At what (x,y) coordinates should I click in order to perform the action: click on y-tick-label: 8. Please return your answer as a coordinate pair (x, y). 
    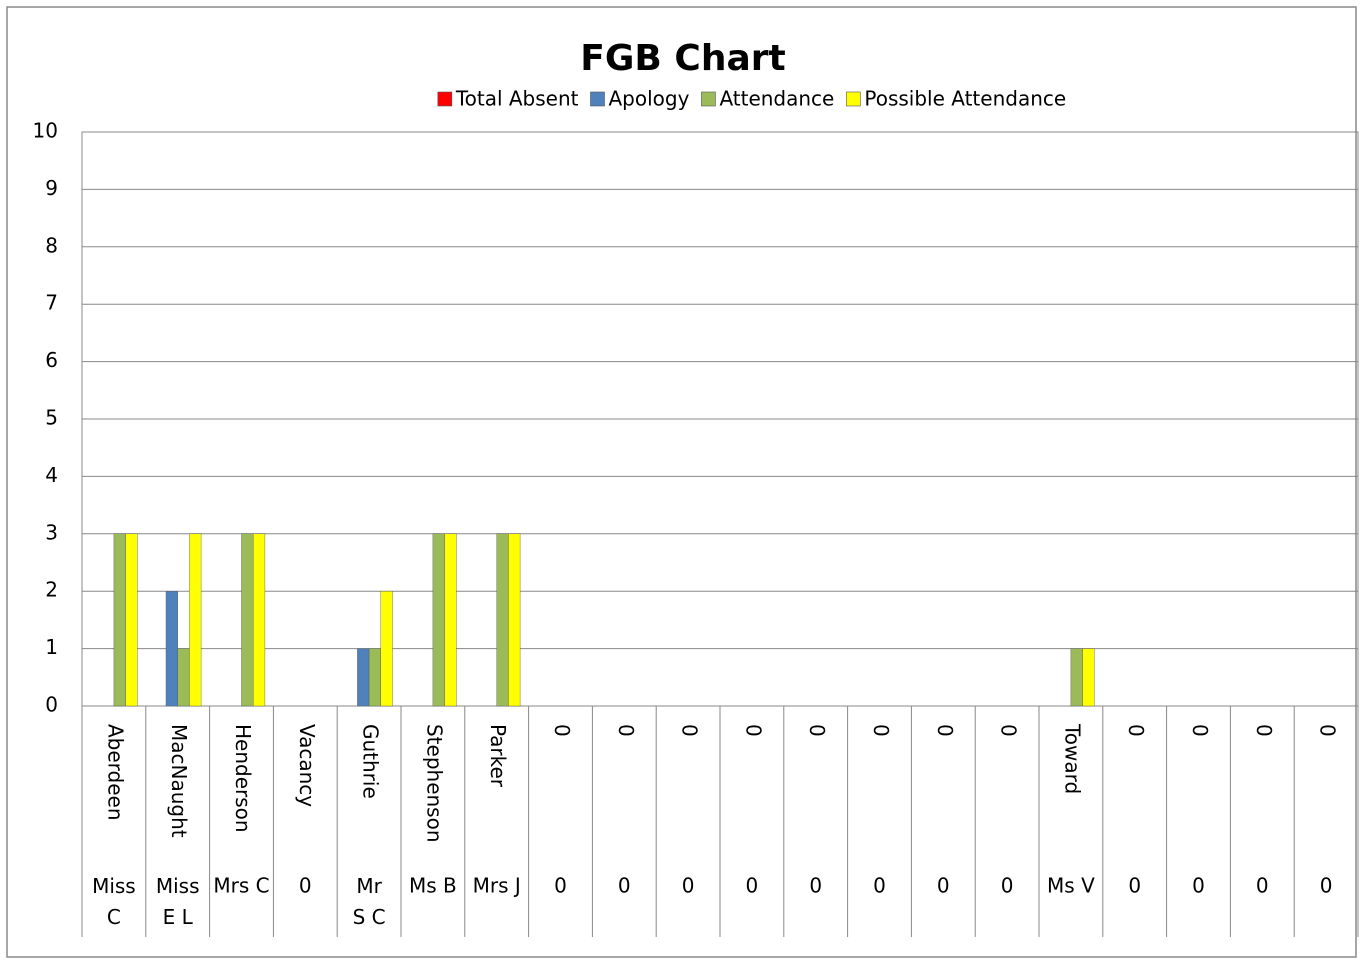
    Looking at the image, I should click on (51, 245).